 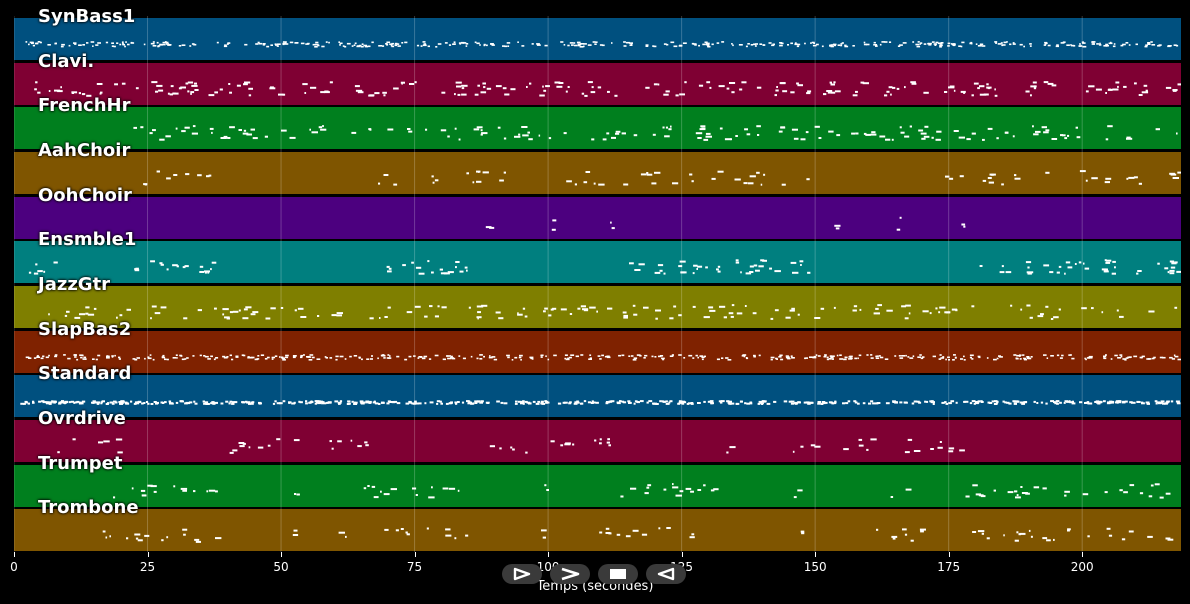 What do you see at coordinates (570, 574) in the screenshot?
I see `fast-forward-button` at bounding box center [570, 574].